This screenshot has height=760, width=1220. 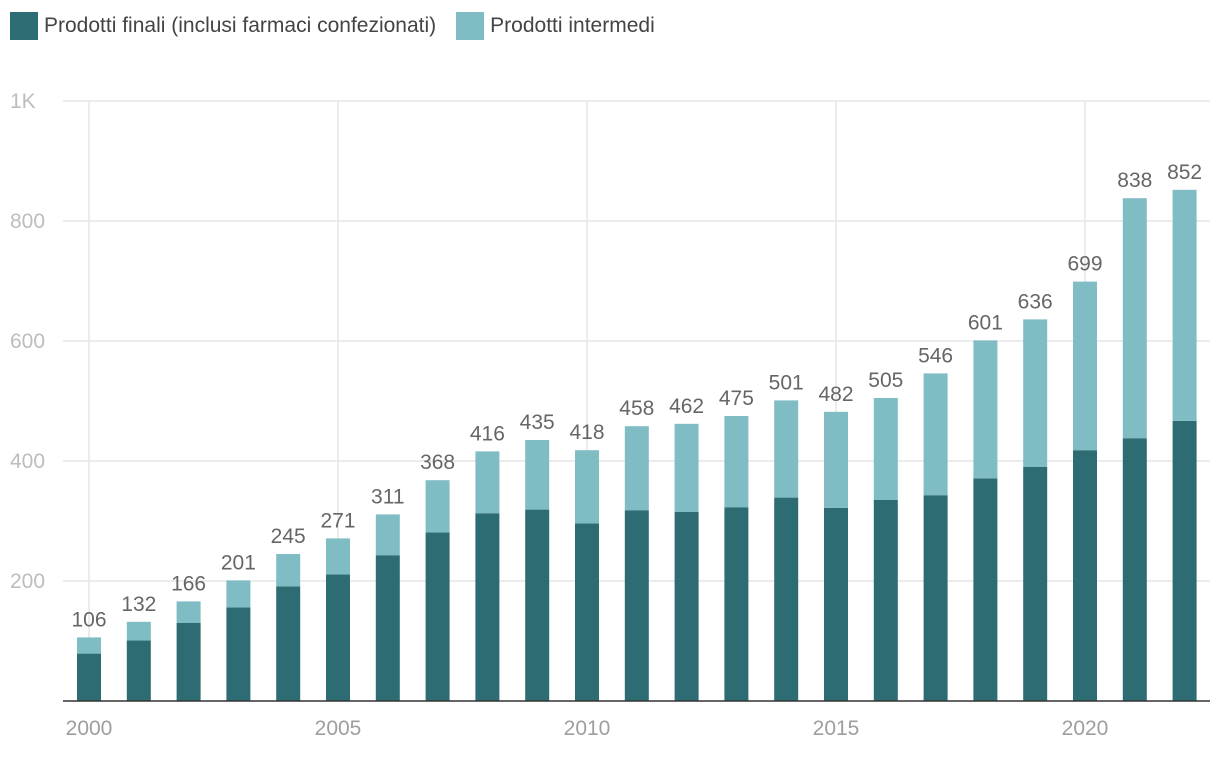 What do you see at coordinates (487, 433) in the screenshot?
I see `bar-total-label: 416` at bounding box center [487, 433].